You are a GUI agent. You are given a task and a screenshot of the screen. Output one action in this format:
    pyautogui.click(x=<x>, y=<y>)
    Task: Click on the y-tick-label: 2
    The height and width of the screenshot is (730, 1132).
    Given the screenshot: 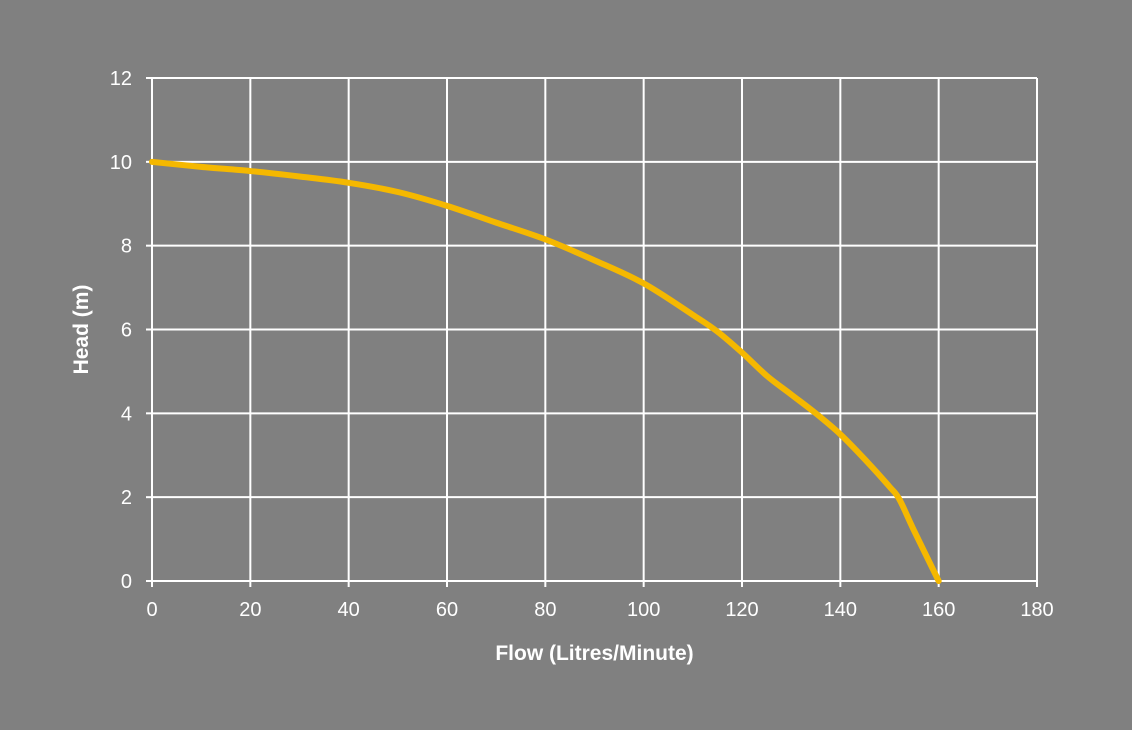 What is the action you would take?
    pyautogui.click(x=126, y=498)
    